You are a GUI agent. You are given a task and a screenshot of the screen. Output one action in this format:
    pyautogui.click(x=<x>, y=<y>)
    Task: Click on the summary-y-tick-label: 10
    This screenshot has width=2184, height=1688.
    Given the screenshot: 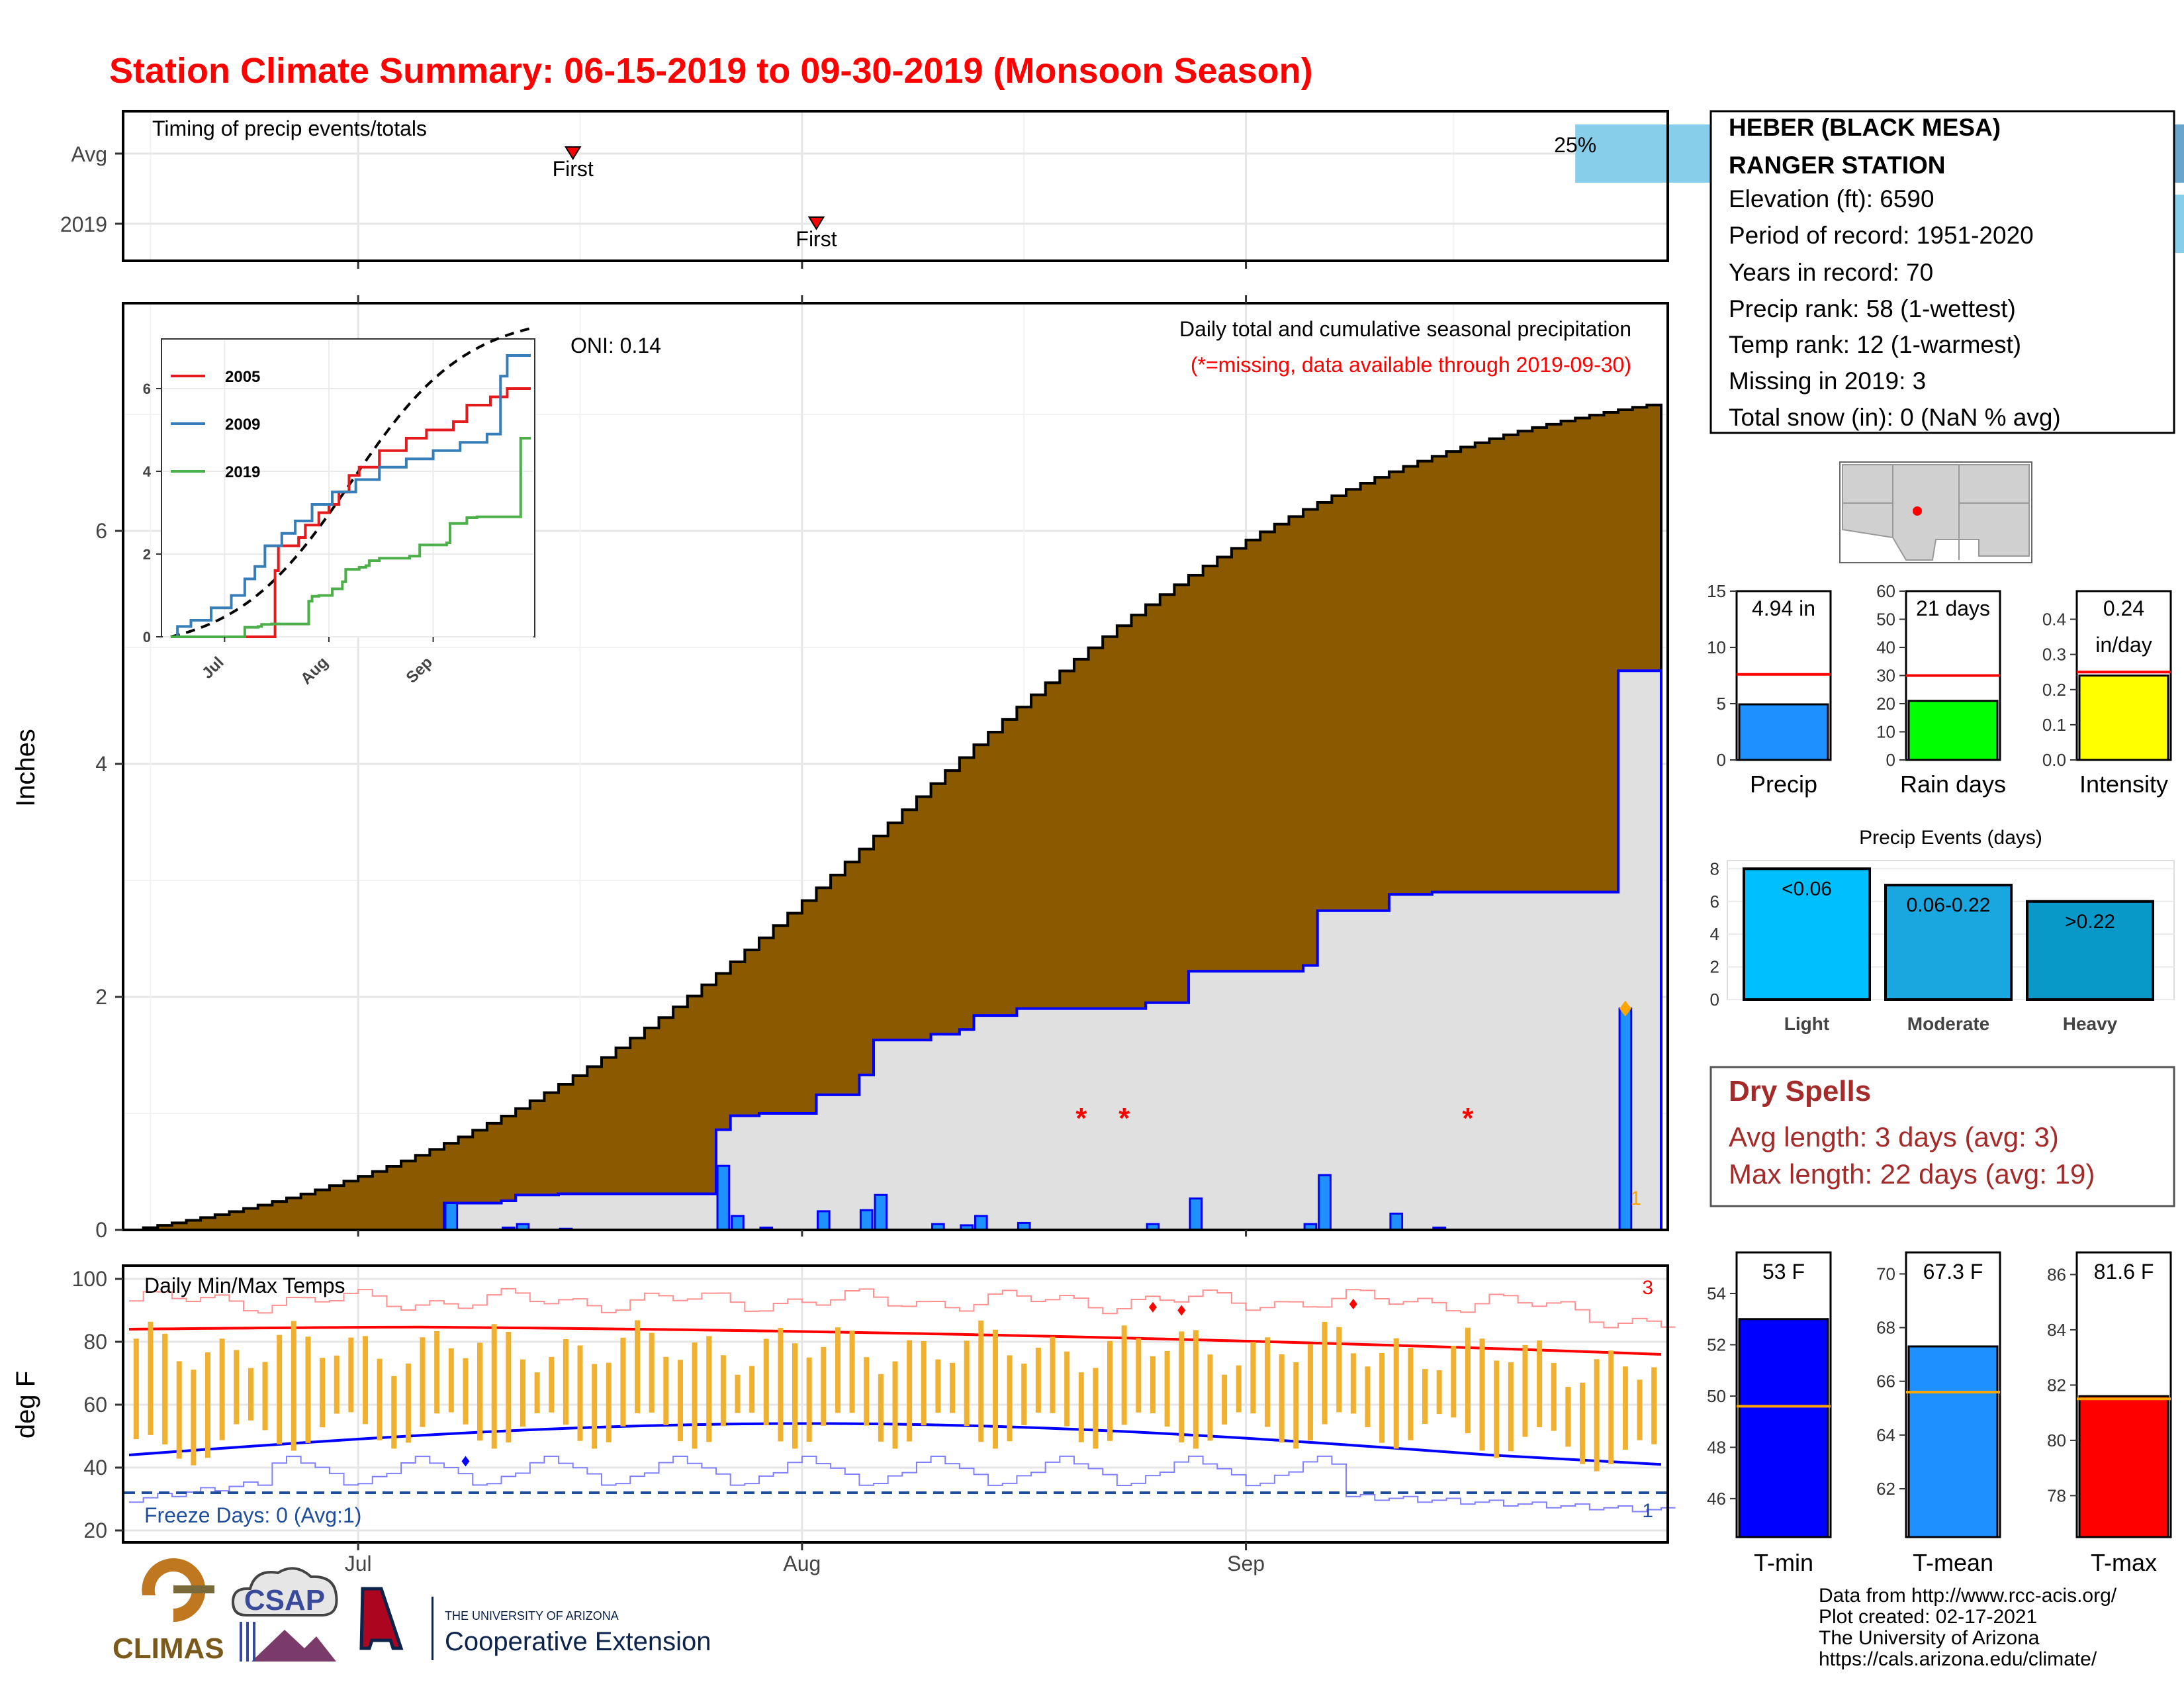 What is the action you would take?
    pyautogui.click(x=1885, y=732)
    